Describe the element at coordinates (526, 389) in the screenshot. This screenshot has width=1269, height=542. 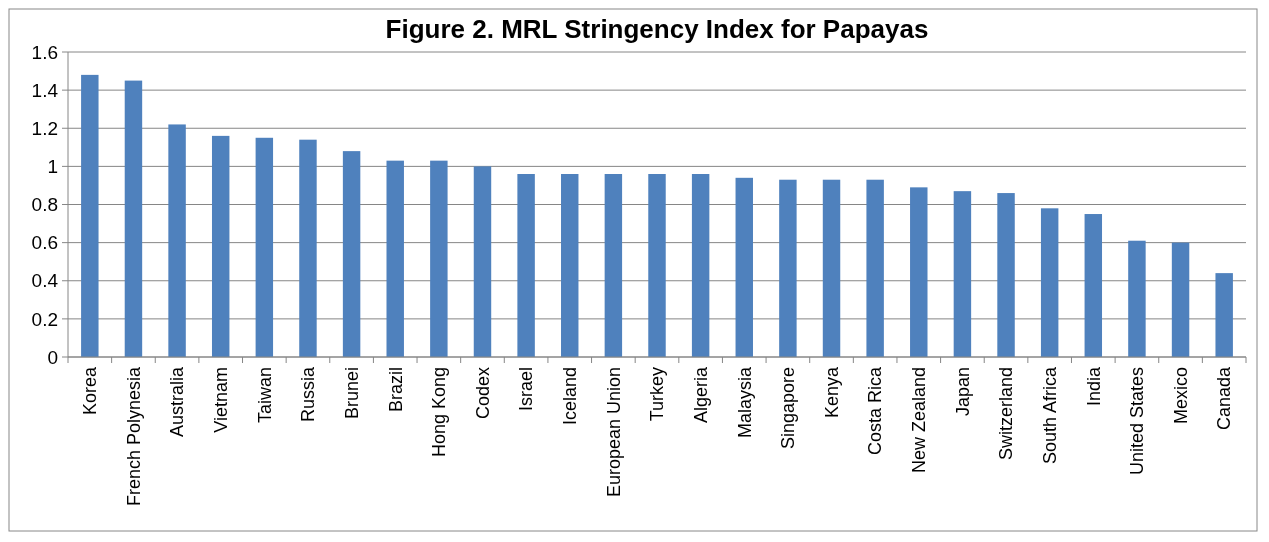
I see `x-tick-label: Israel` at that location.